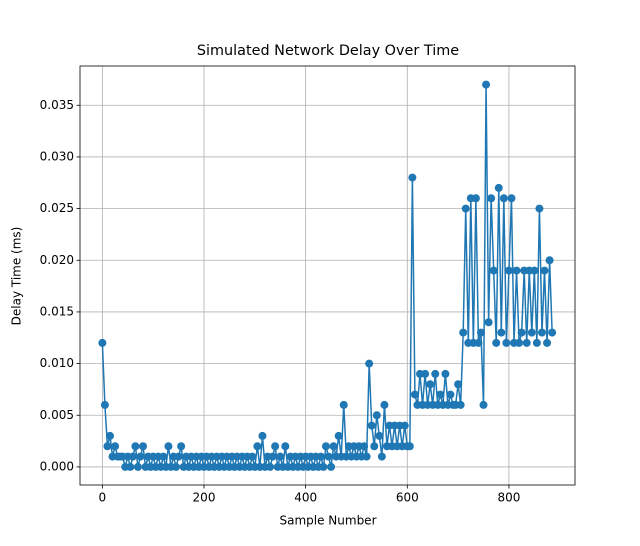 The height and width of the screenshot is (546, 640). Describe the element at coordinates (57, 156) in the screenshot. I see `y-tick-label: 0.030` at that location.